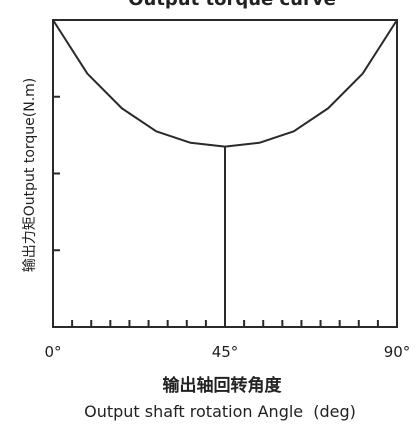  I want to click on x-tick-label-0: 0°, so click(52, 352).